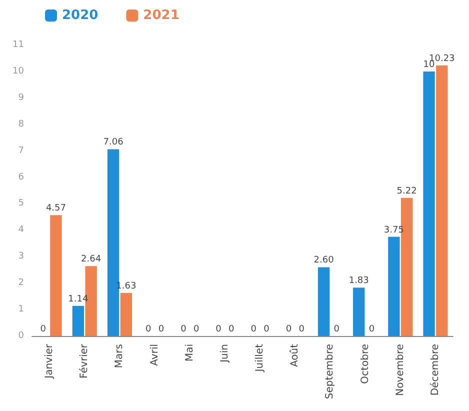 This screenshot has width=469, height=411. What do you see at coordinates (365, 364) in the screenshot?
I see `x-tick-label: Octobre` at bounding box center [365, 364].